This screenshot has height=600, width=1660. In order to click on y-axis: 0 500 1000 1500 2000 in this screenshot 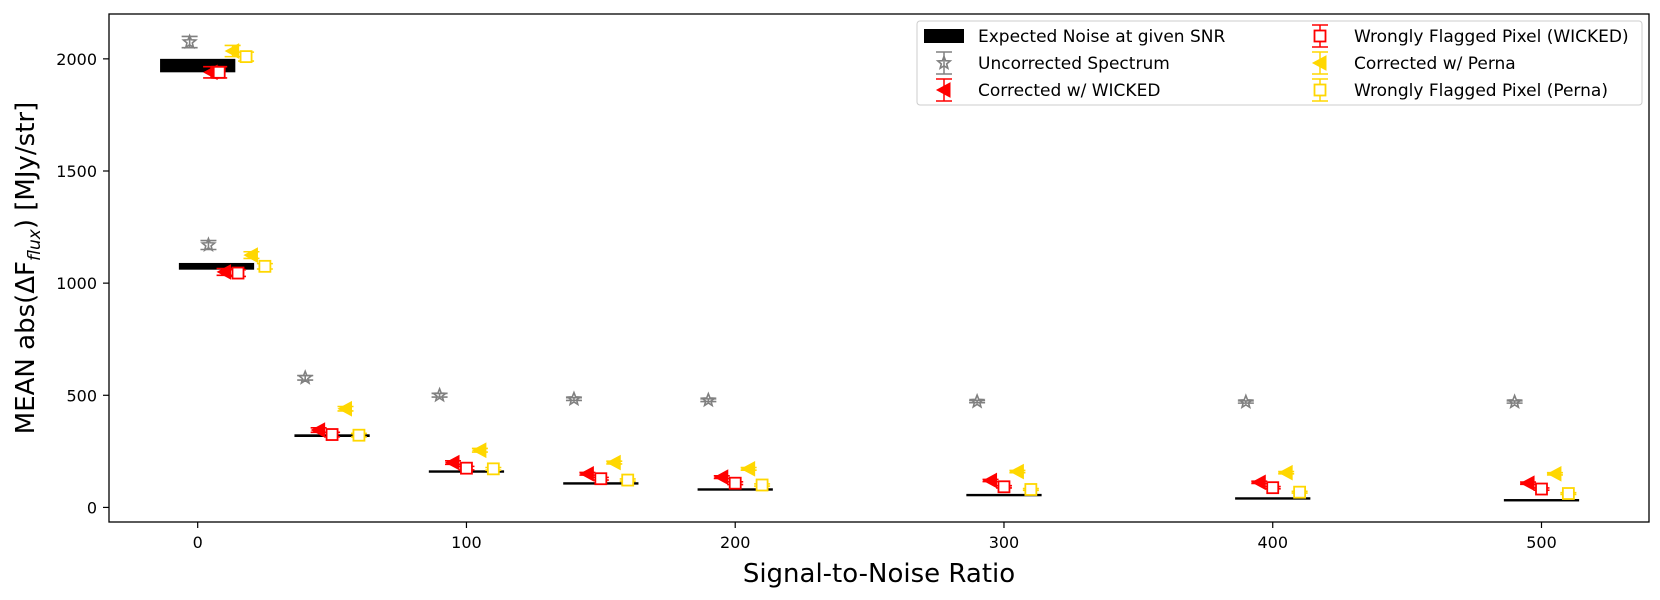, I will do `click(82, 283)`.